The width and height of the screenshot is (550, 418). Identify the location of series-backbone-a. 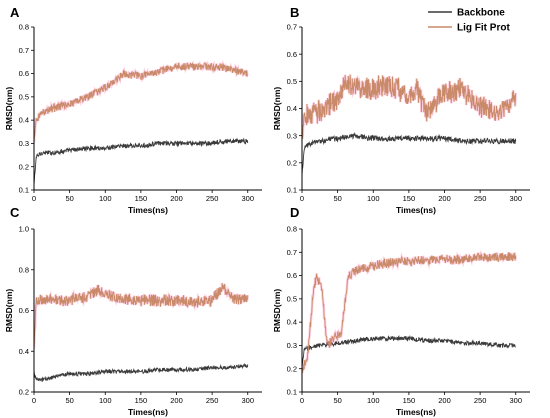
(141, 161).